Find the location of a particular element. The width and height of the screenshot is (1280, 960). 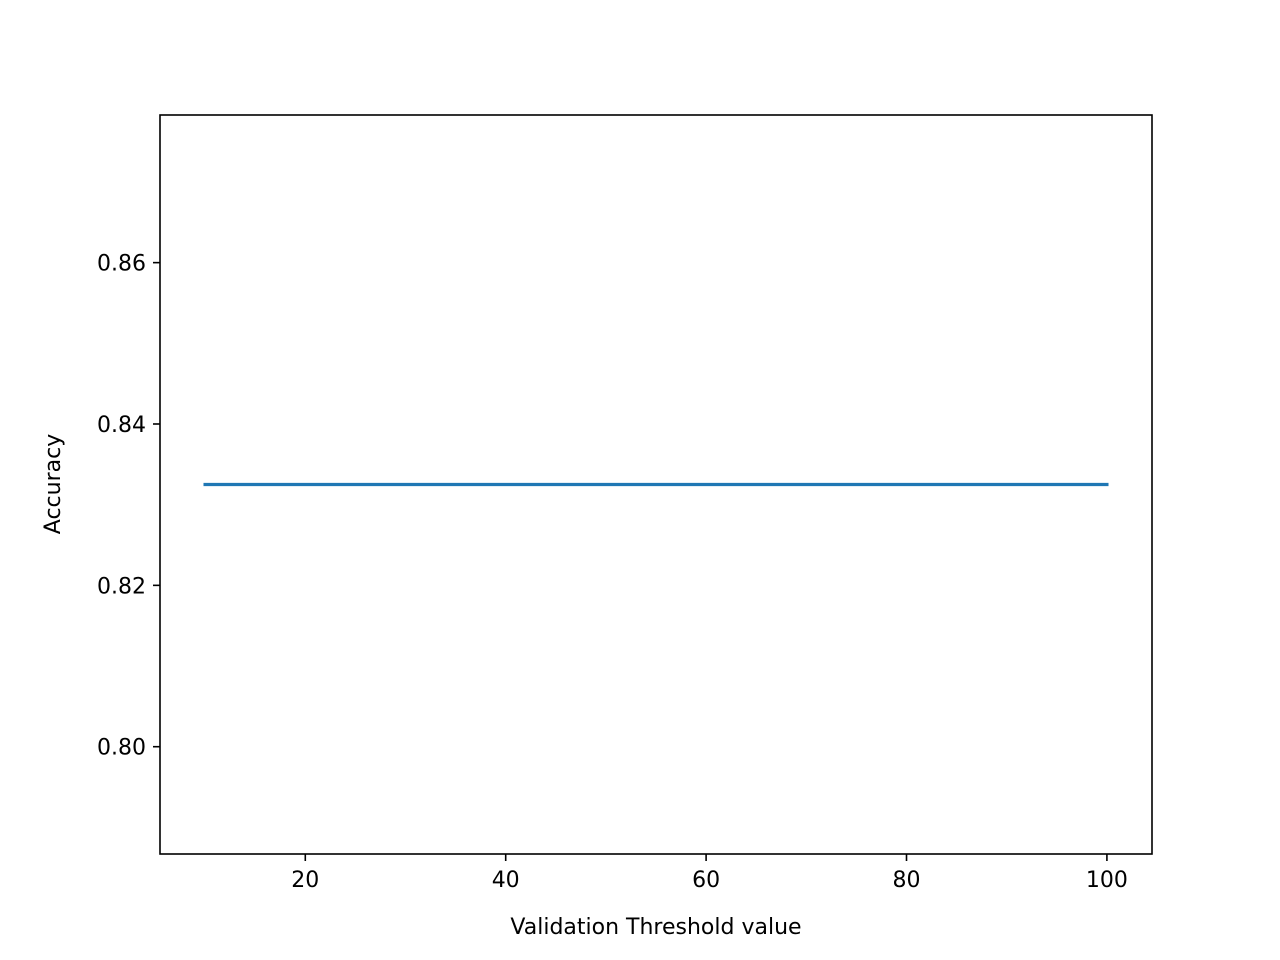

x-tick-label: 80 is located at coordinates (907, 880).